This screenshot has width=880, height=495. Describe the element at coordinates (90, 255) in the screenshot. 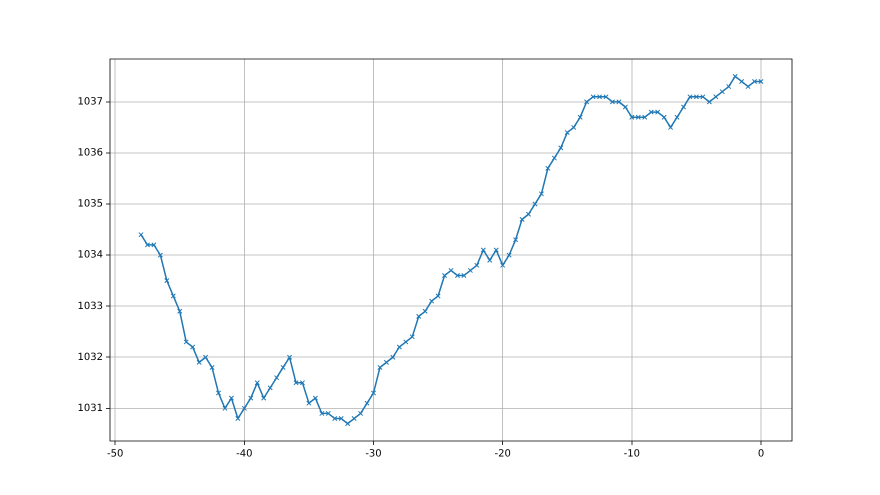

I see `y-tick-label: 1034` at that location.